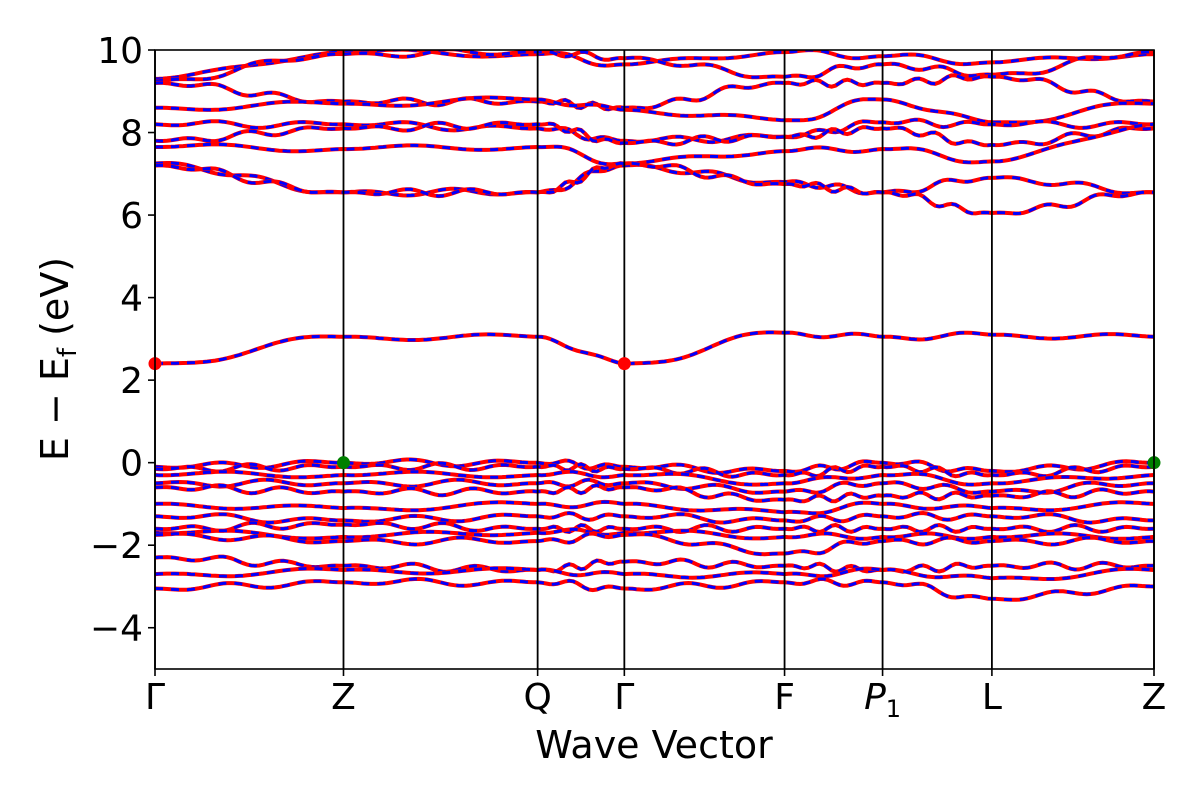 The height and width of the screenshot is (800, 1200). What do you see at coordinates (992, 697) in the screenshot?
I see `x-tick-label: L` at bounding box center [992, 697].